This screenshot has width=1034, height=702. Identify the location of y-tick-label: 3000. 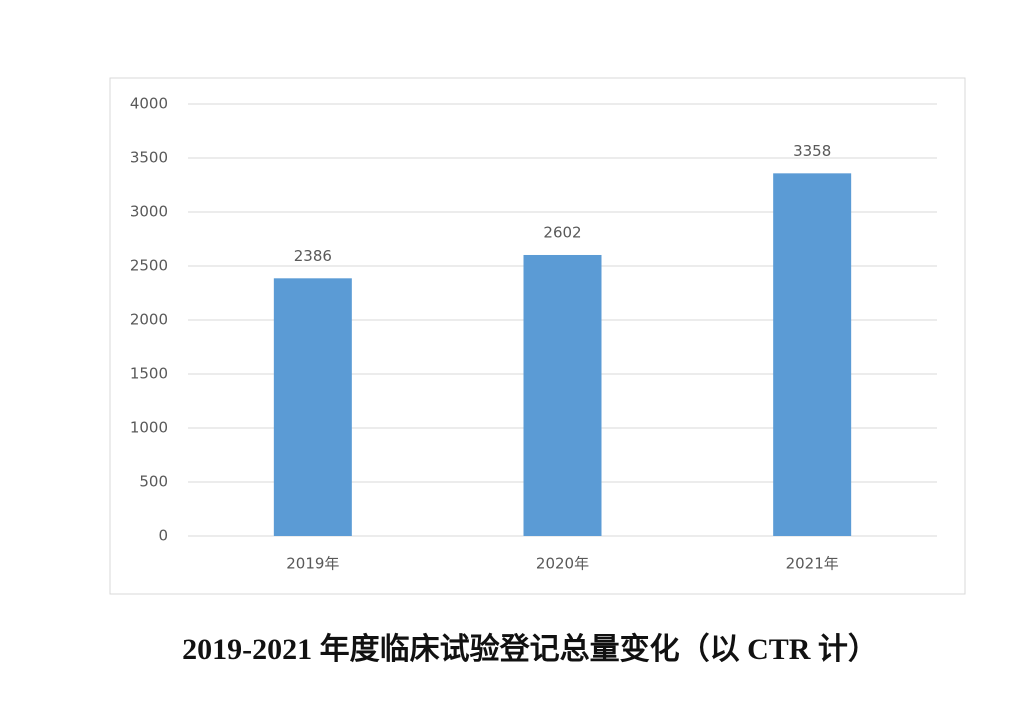
(149, 212).